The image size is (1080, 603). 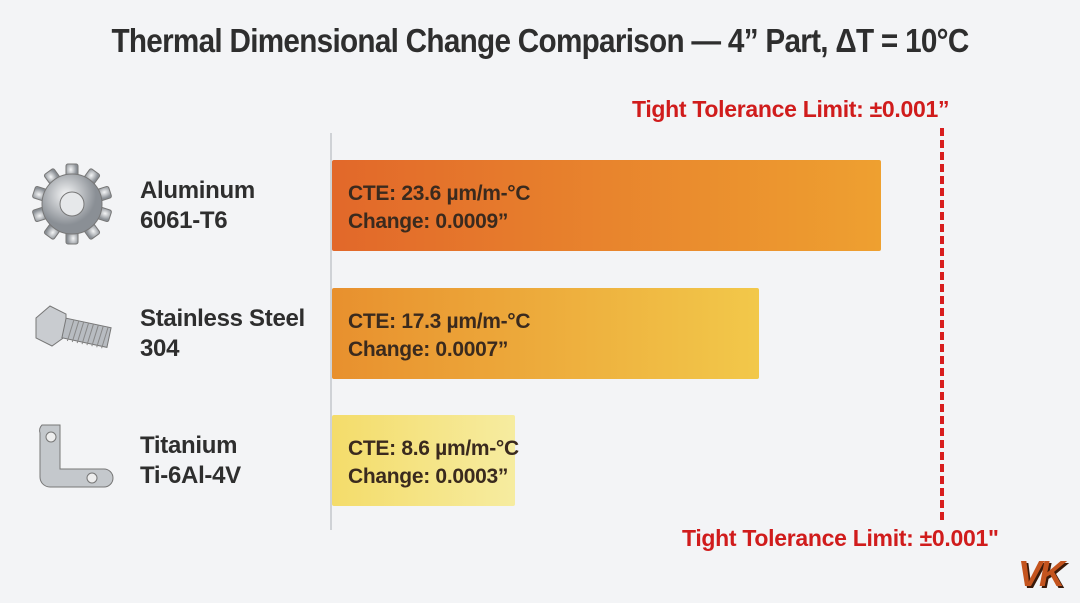 I want to click on bar: CTE: 8.6 µm/m-°C Change: 0.0003”, so click(x=425, y=460).